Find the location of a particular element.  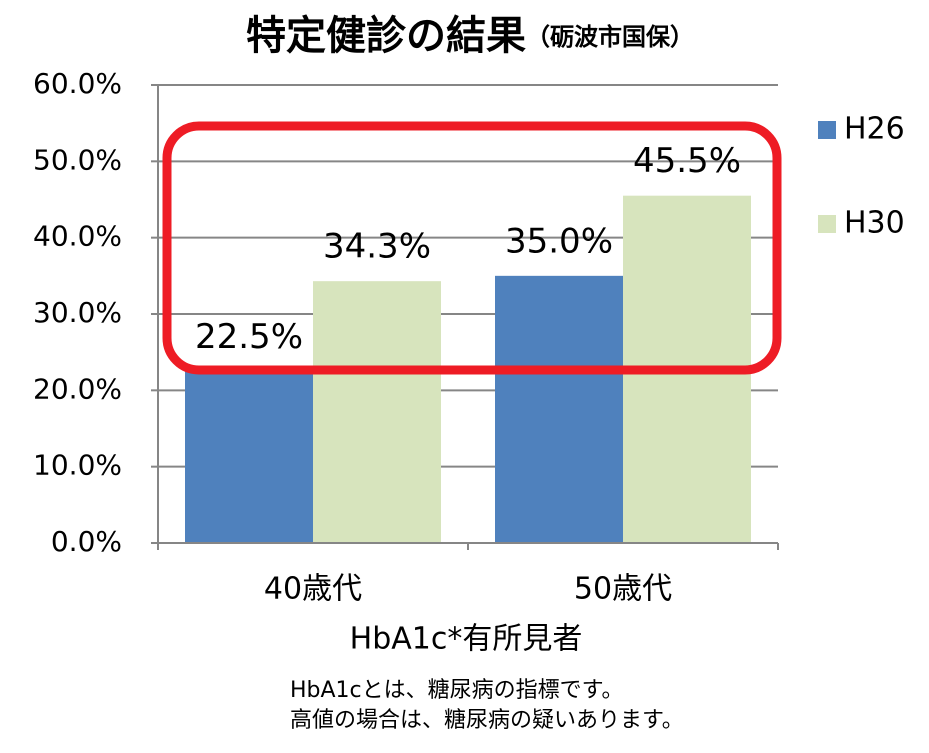

data-label: 35.0% is located at coordinates (559, 241).